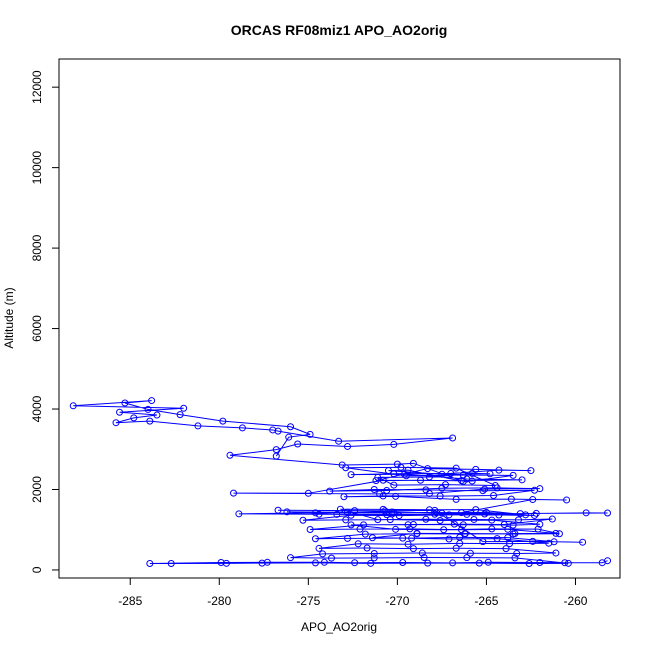 The height and width of the screenshot is (650, 650). I want to click on y-tick-label: 4000, so click(37, 408).